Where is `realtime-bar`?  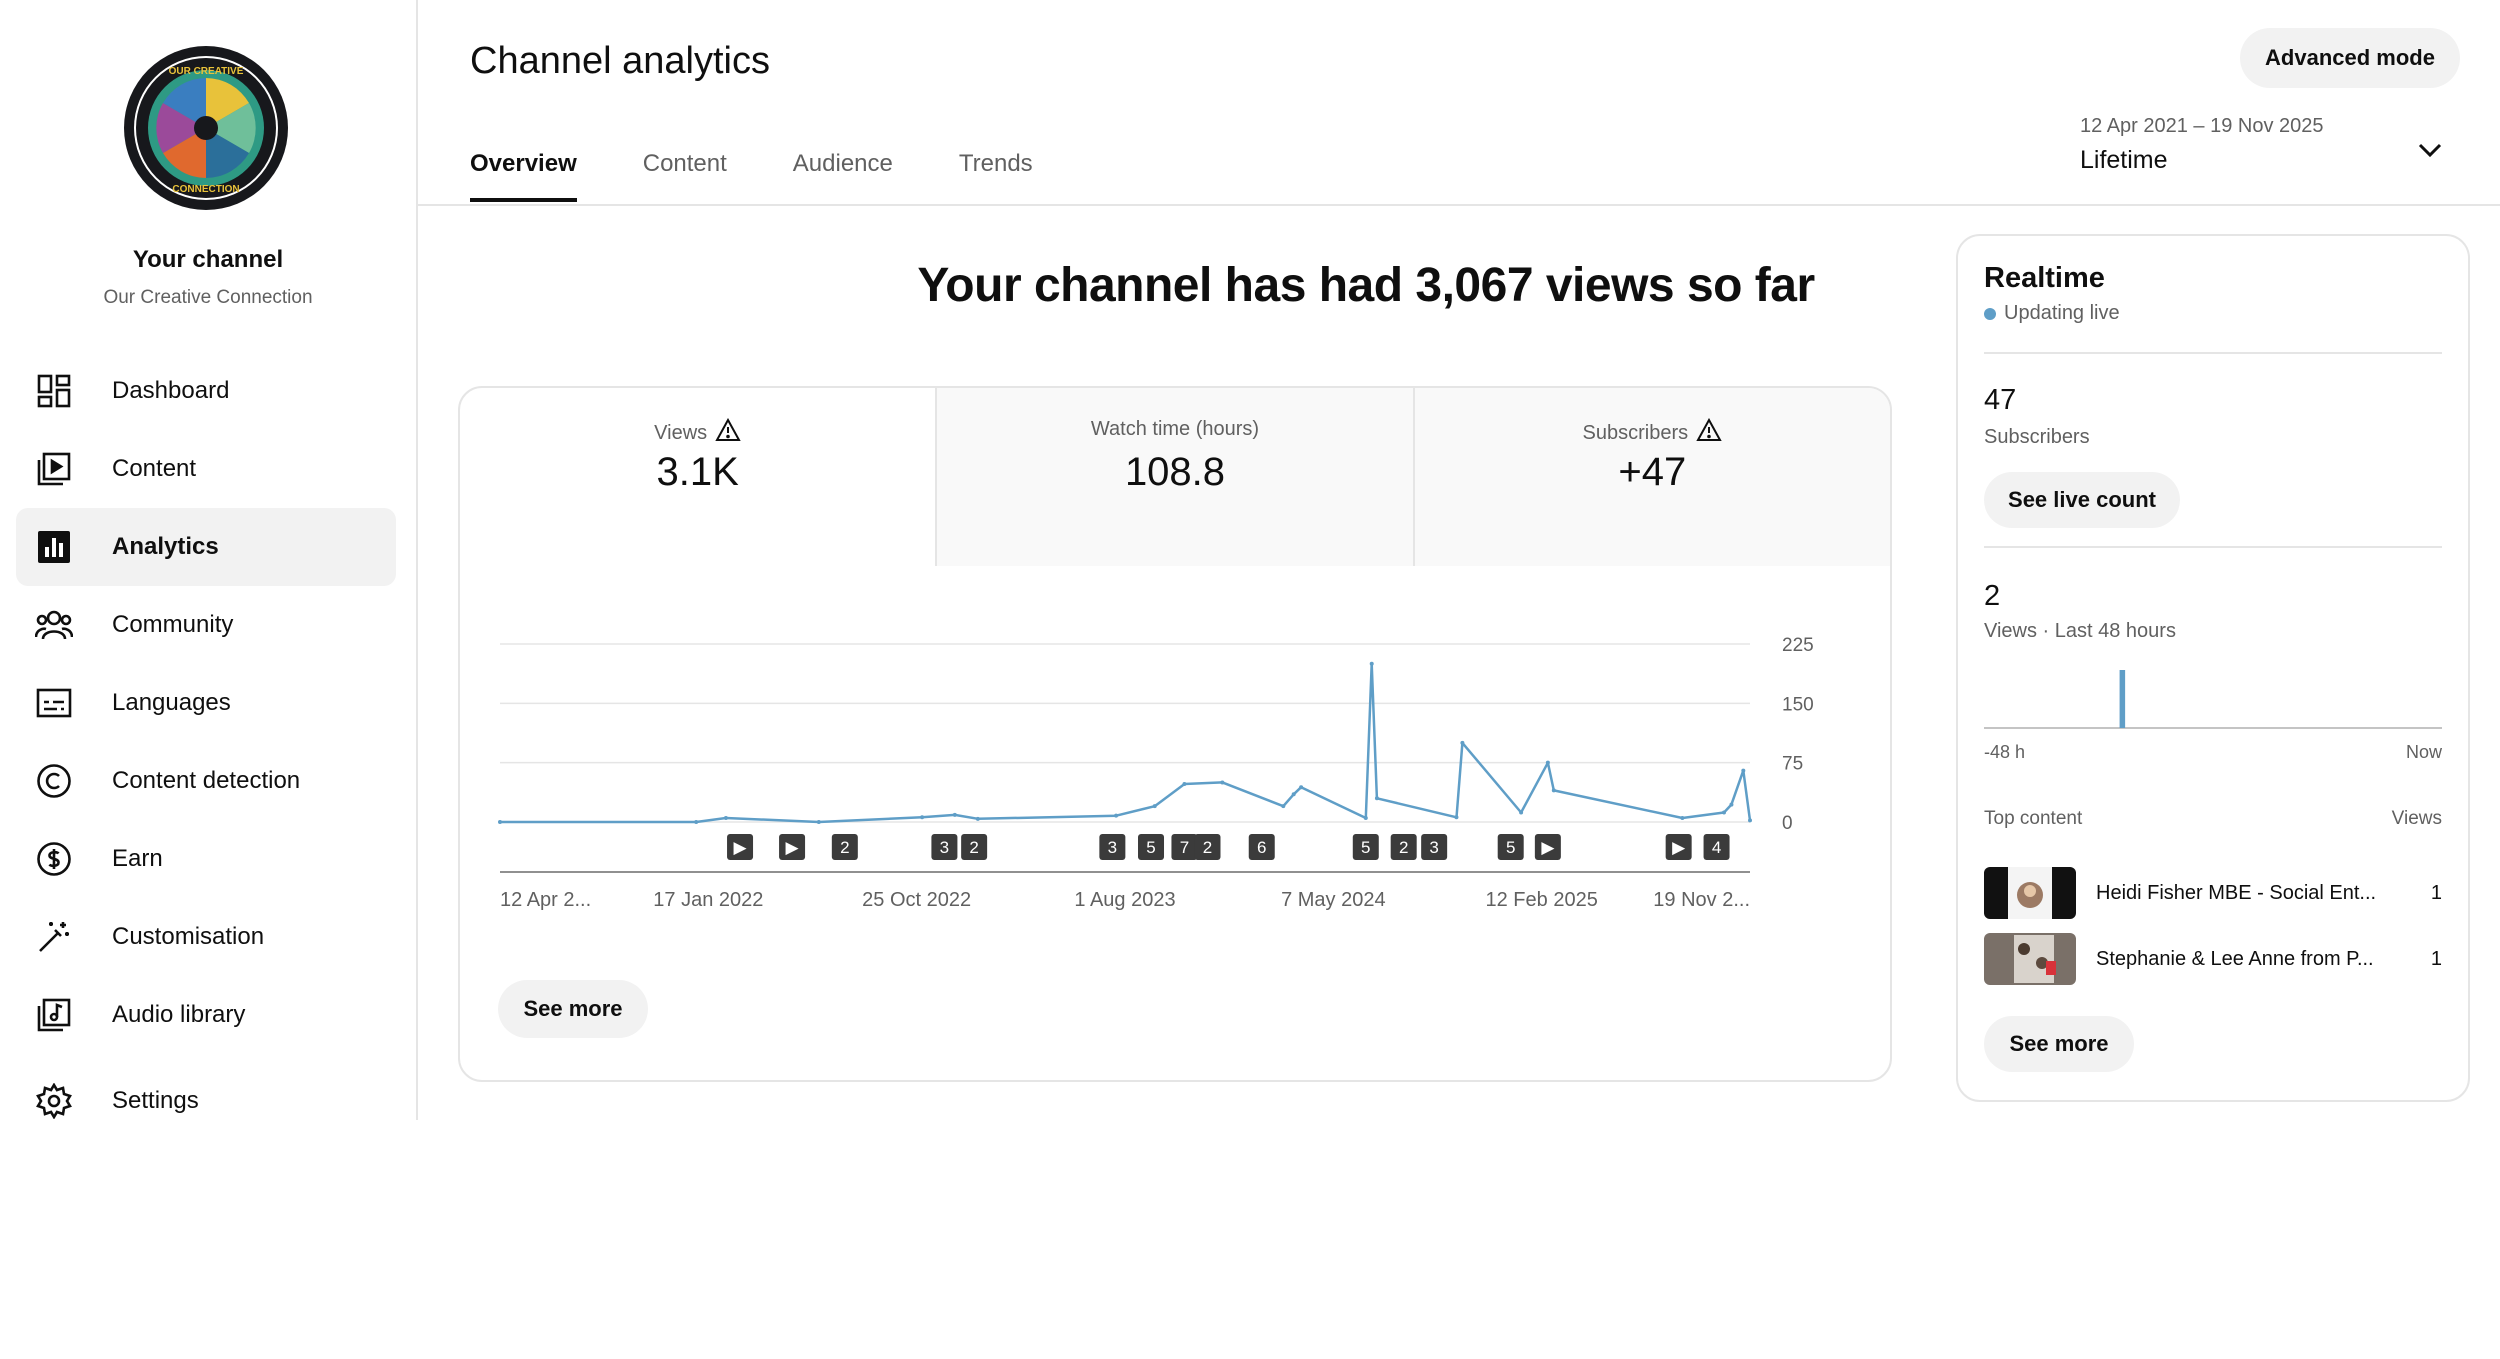
realtime-bar is located at coordinates (2122, 699).